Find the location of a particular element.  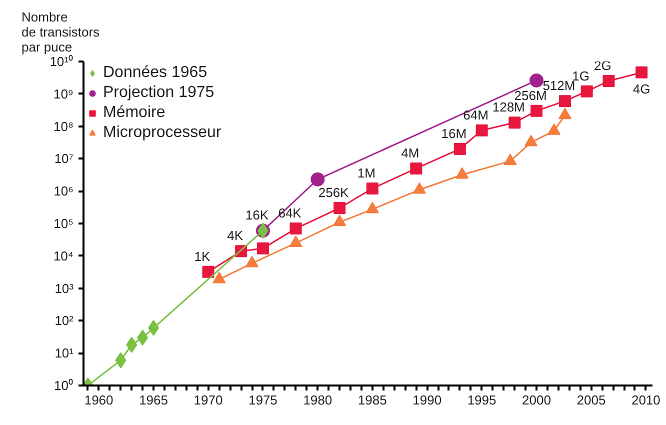

x-tick-label: 1970 is located at coordinates (208, 400).